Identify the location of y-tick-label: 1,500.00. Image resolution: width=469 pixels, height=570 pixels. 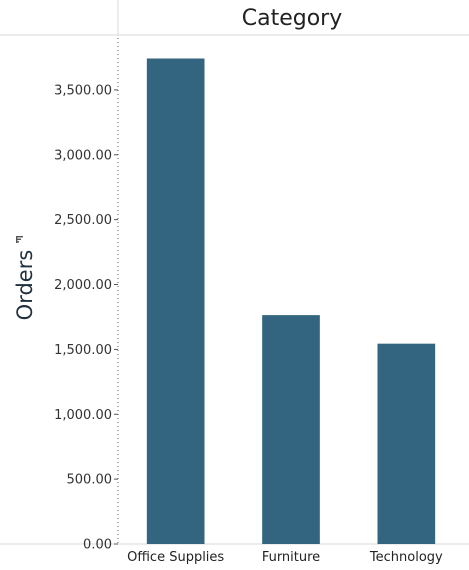
(83, 350).